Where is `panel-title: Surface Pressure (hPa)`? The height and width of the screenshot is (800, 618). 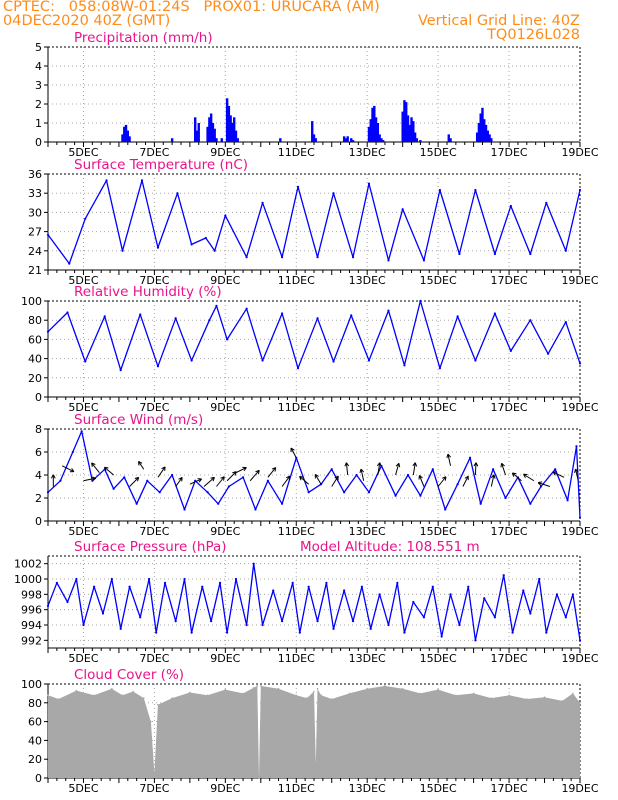 panel-title: Surface Pressure (hPa) is located at coordinates (150, 547).